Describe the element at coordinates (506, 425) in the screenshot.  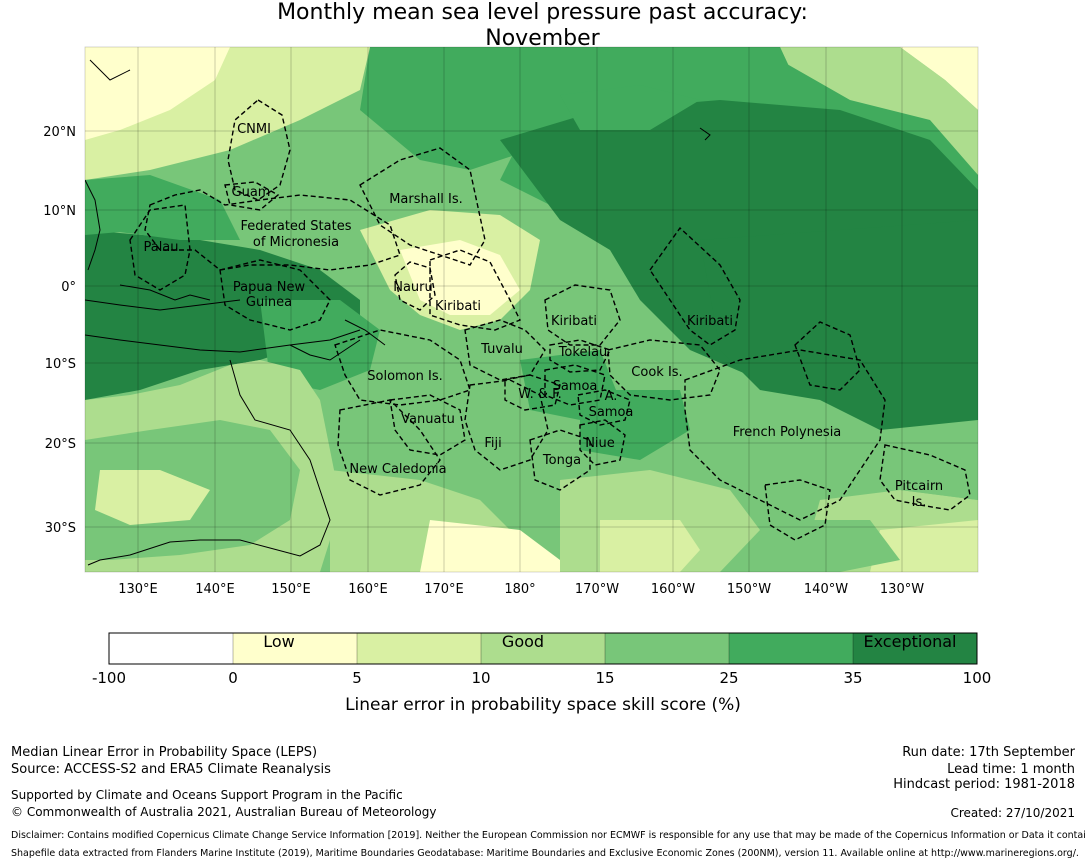
I see `eez-fiji` at that location.